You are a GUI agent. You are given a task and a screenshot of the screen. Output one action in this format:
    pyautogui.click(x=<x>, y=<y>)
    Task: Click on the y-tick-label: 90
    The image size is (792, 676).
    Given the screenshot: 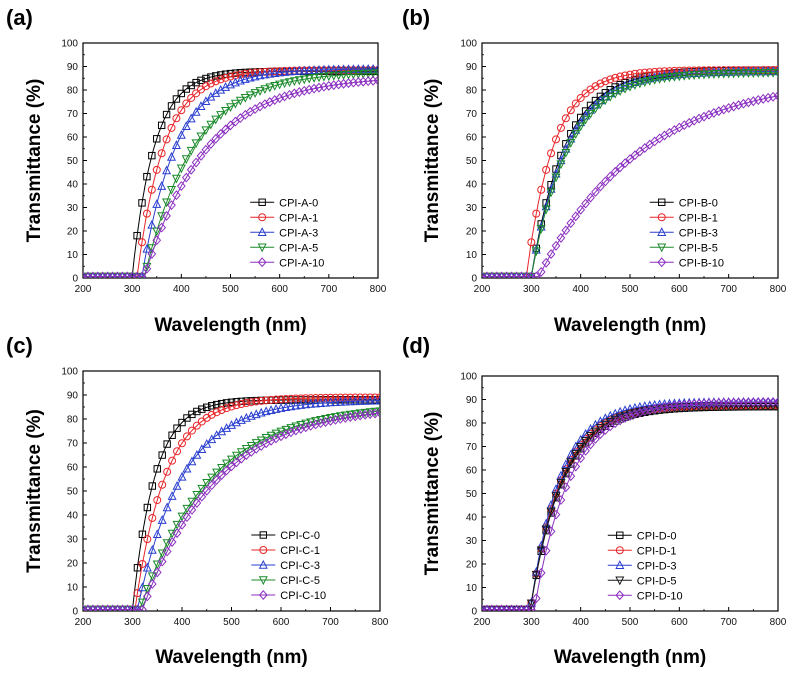 What is the action you would take?
    pyautogui.click(x=73, y=67)
    